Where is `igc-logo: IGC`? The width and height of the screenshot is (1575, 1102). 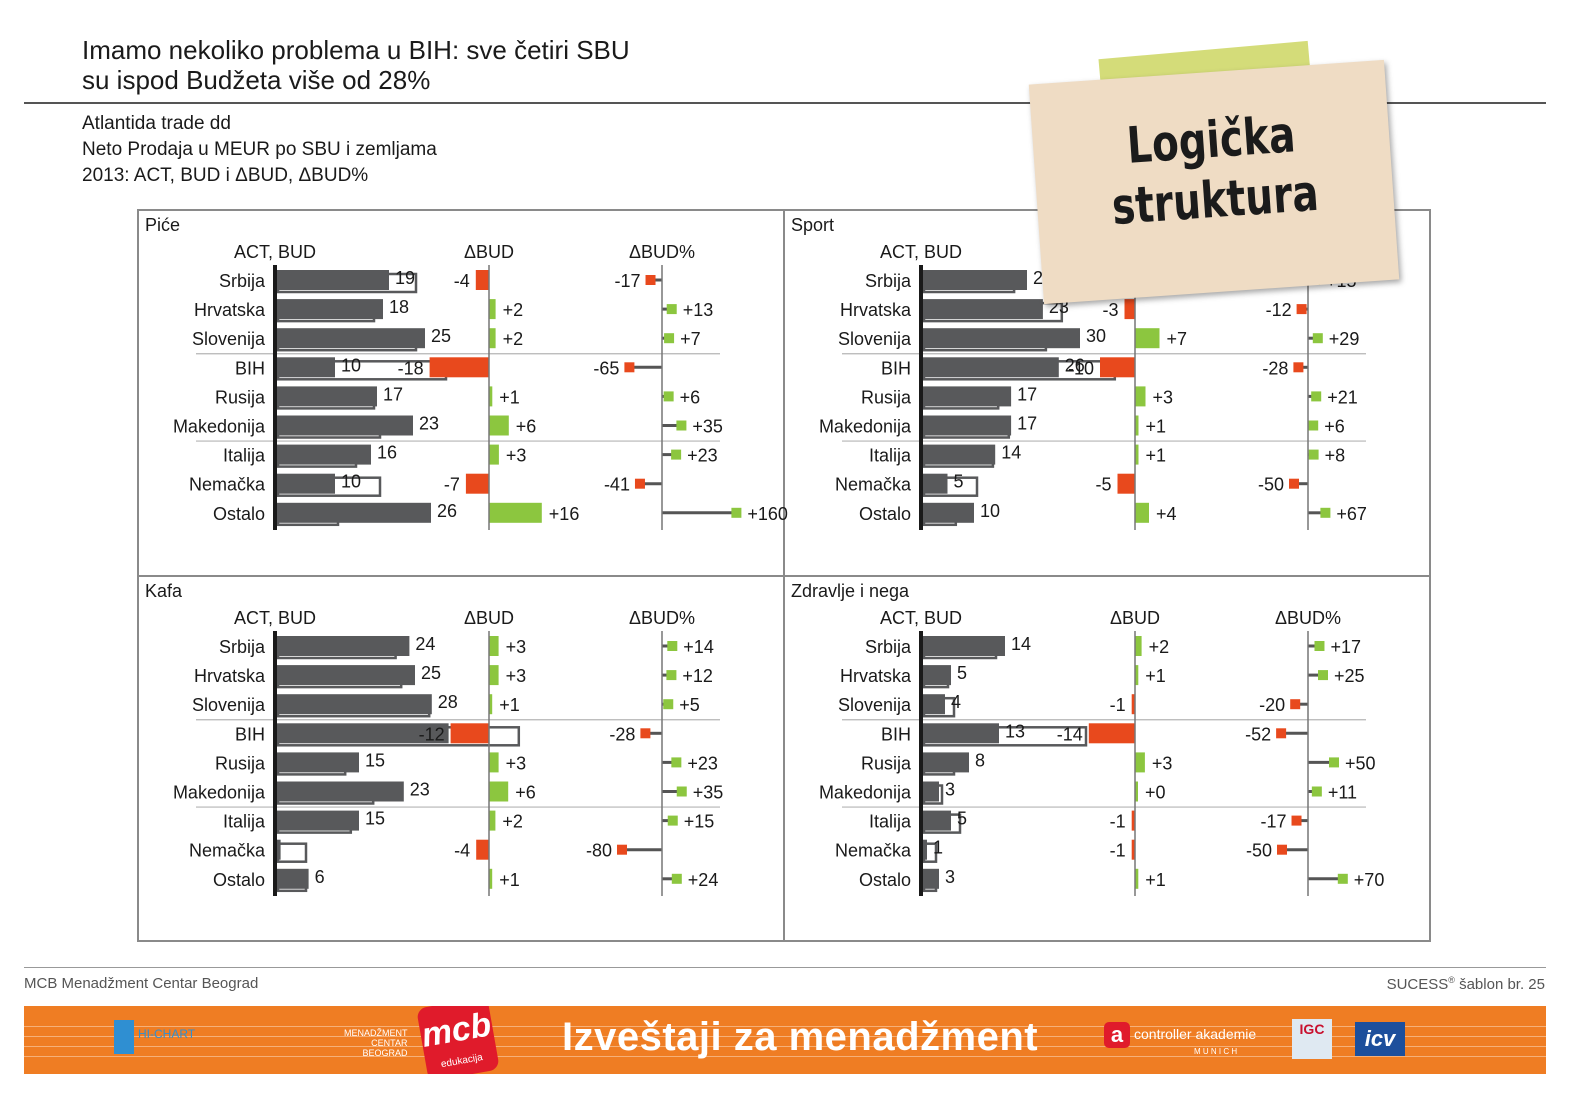
igc-logo: IGC is located at coordinates (1312, 1039).